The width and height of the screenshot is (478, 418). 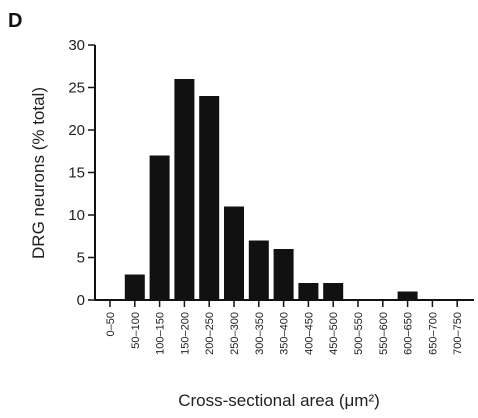 I want to click on x-tick-label: 650–700, so click(x=433, y=333).